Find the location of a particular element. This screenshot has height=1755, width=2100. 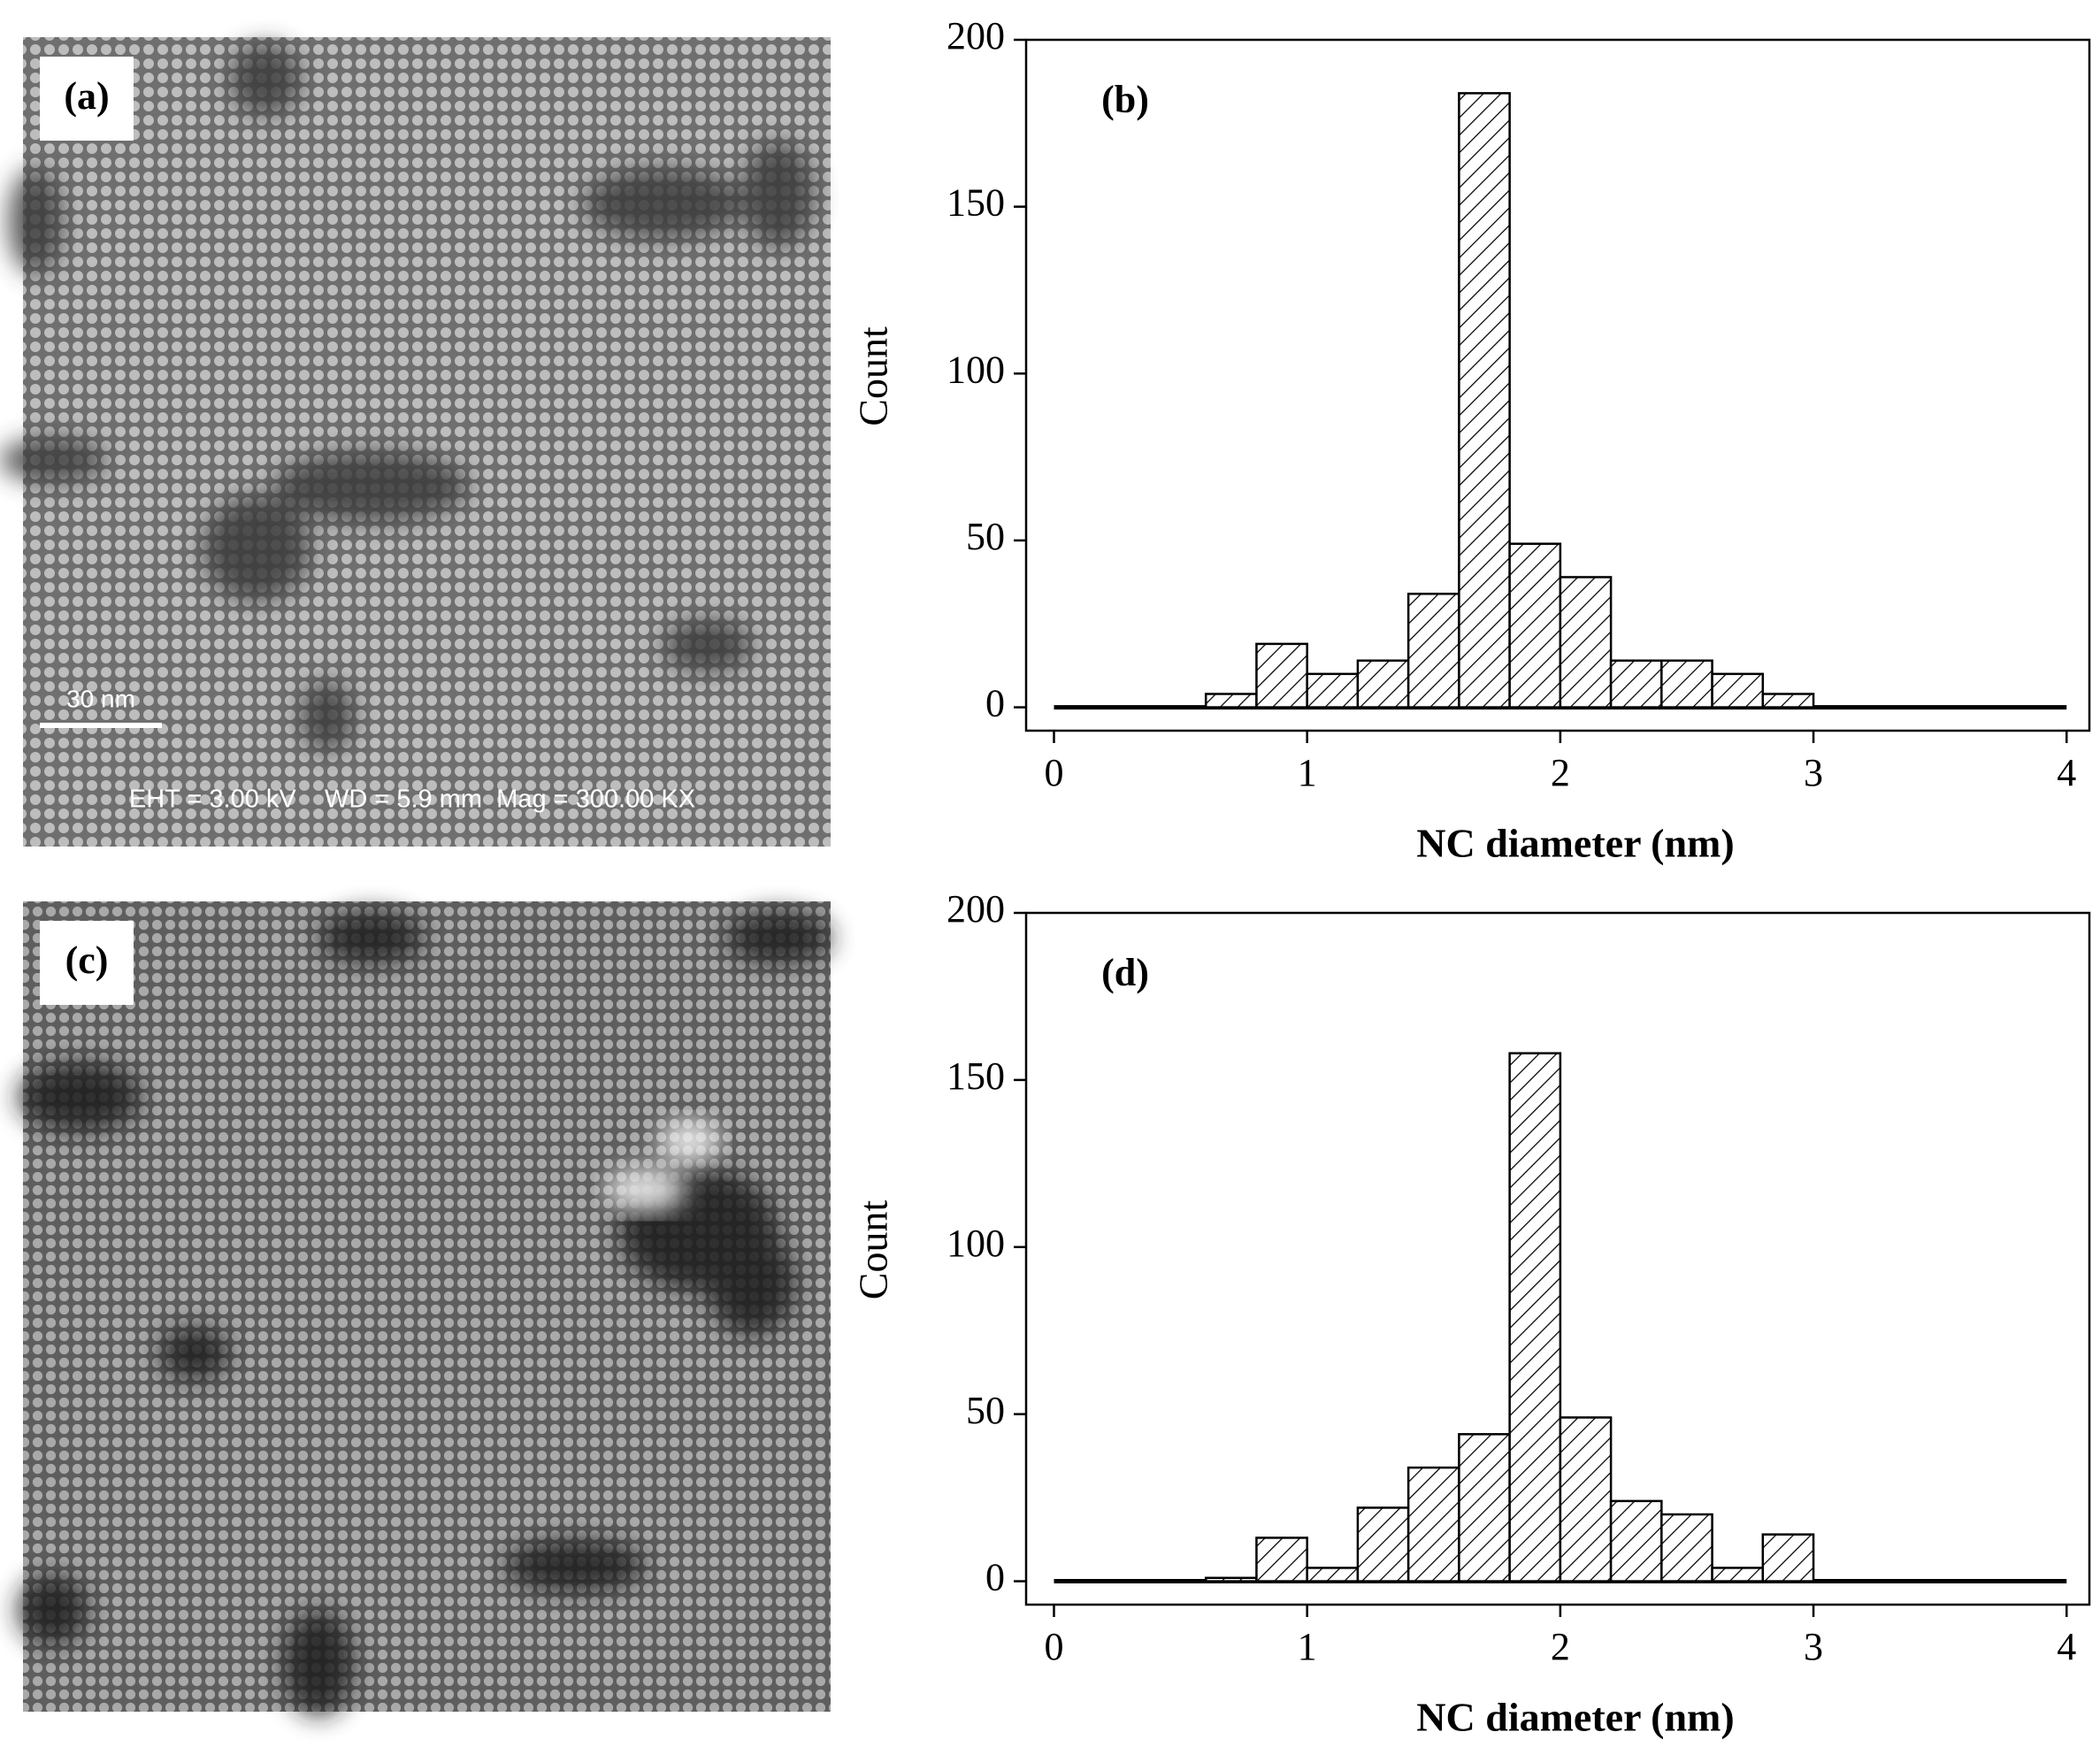

scale-bar-label: 30 nm is located at coordinates (100, 698).